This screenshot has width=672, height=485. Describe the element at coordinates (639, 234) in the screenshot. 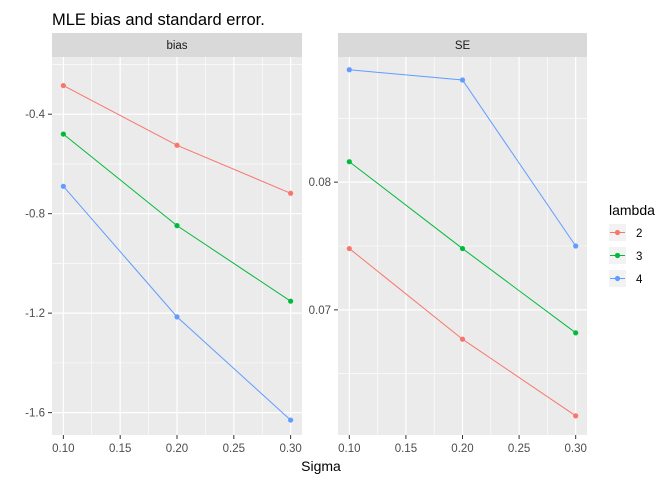

I see `legend-label: 2` at that location.